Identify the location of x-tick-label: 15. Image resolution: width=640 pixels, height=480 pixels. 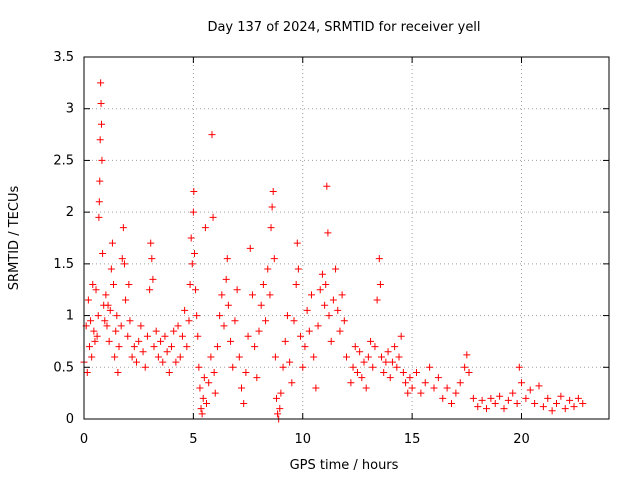
(412, 439).